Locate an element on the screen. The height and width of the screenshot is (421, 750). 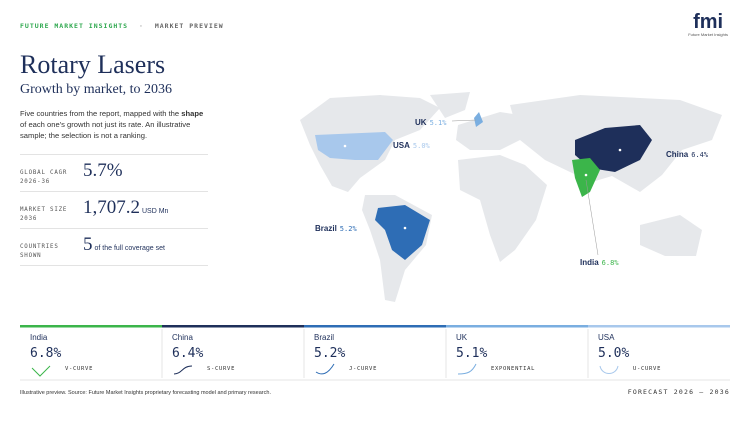
card-value: 6.8% is located at coordinates (45, 353).